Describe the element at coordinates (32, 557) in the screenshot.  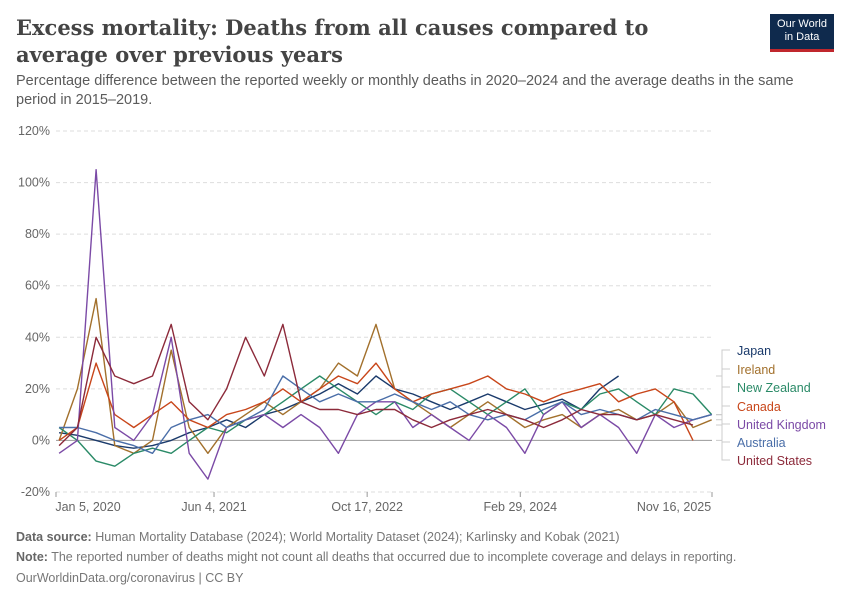
I see `note-label: Note:` at that location.